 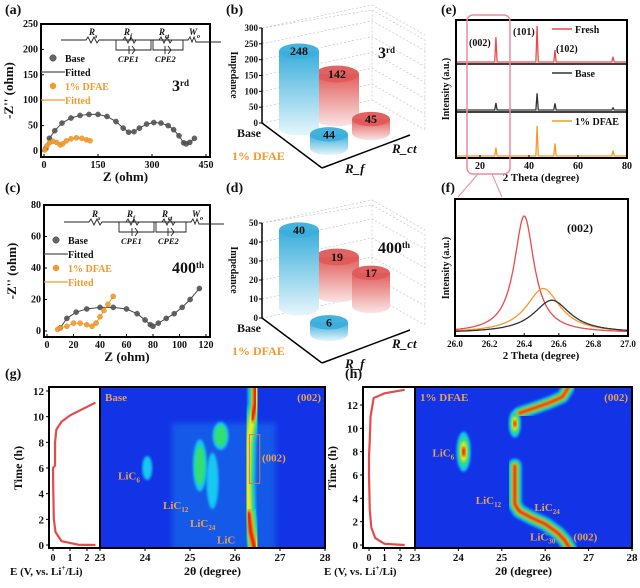 I want to click on x-tick-label: 100, so click(x=179, y=345).